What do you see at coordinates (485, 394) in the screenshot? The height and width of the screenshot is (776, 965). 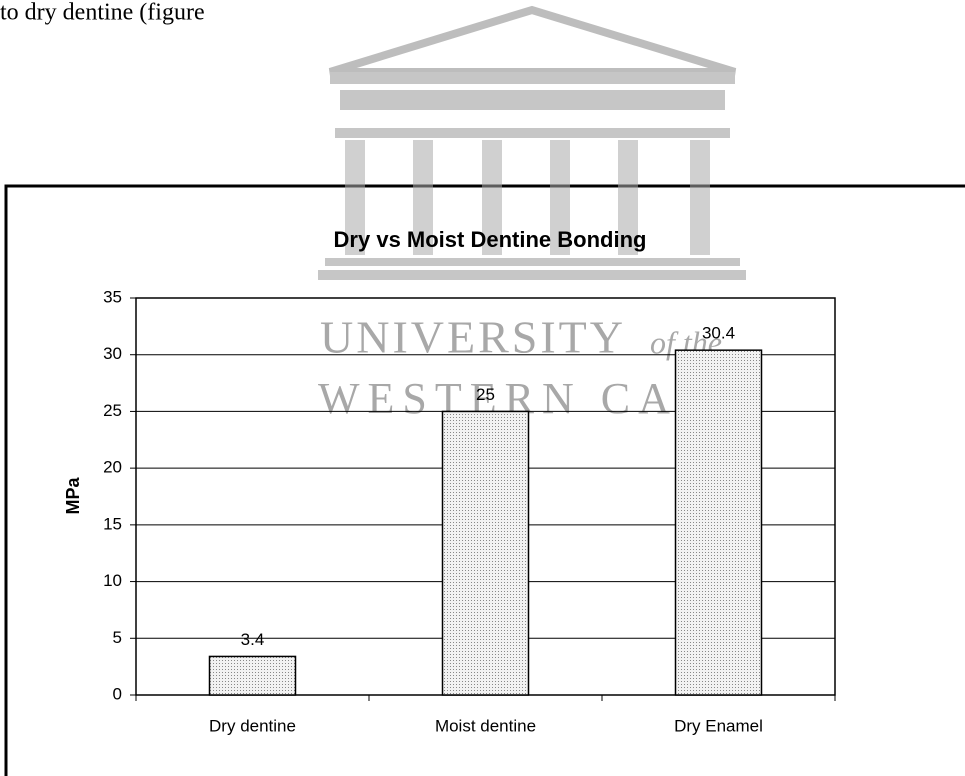 I see `data-label: 25` at bounding box center [485, 394].